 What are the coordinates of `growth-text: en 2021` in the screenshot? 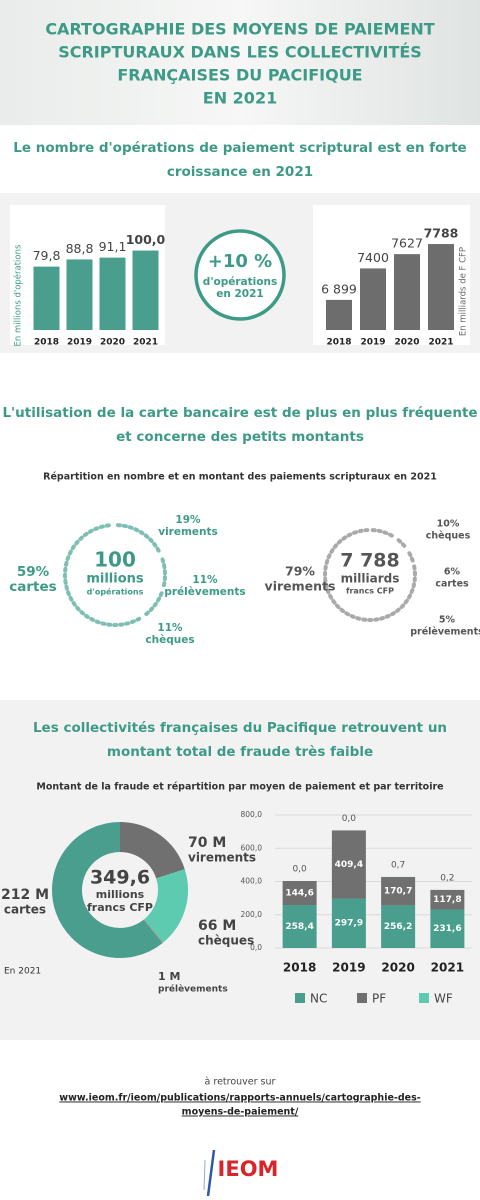 It's located at (239, 294).